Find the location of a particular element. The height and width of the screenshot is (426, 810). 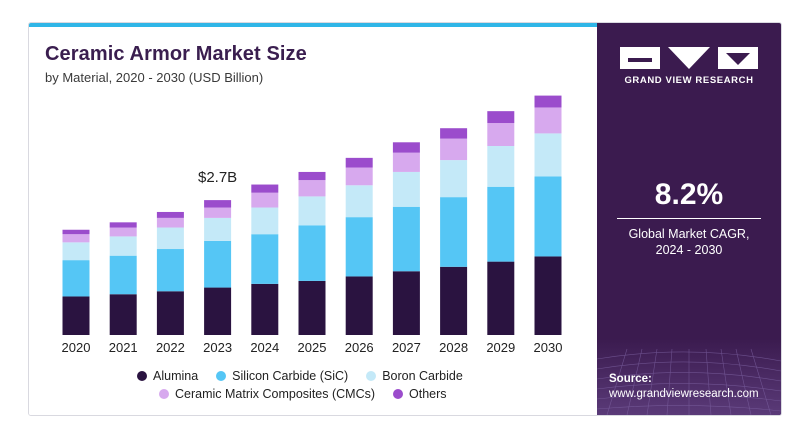

bar-segment-2020-ceramic-matrix-composites-cmcs- is located at coordinates (76, 238).